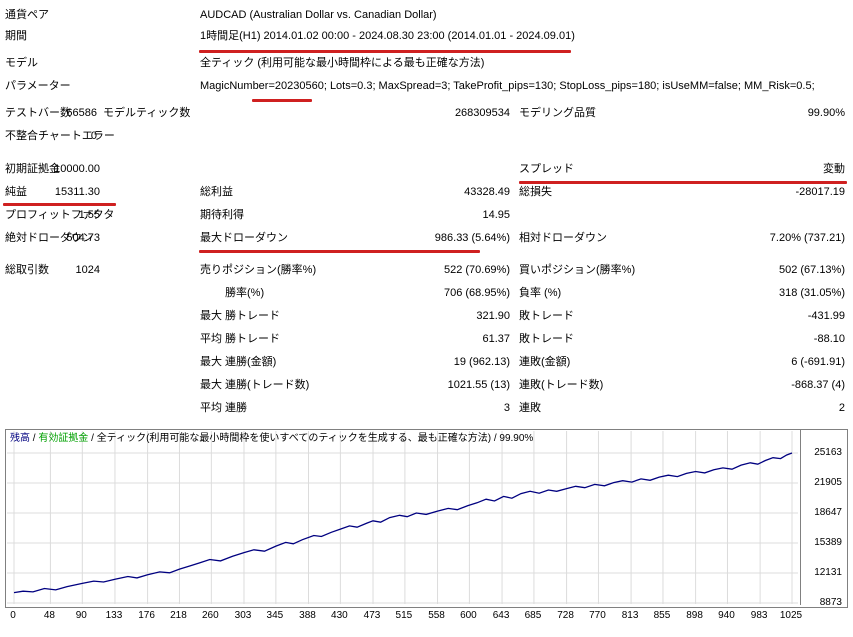 The image size is (853, 637). I want to click on total-trades-label: 総取引数, so click(27, 270).